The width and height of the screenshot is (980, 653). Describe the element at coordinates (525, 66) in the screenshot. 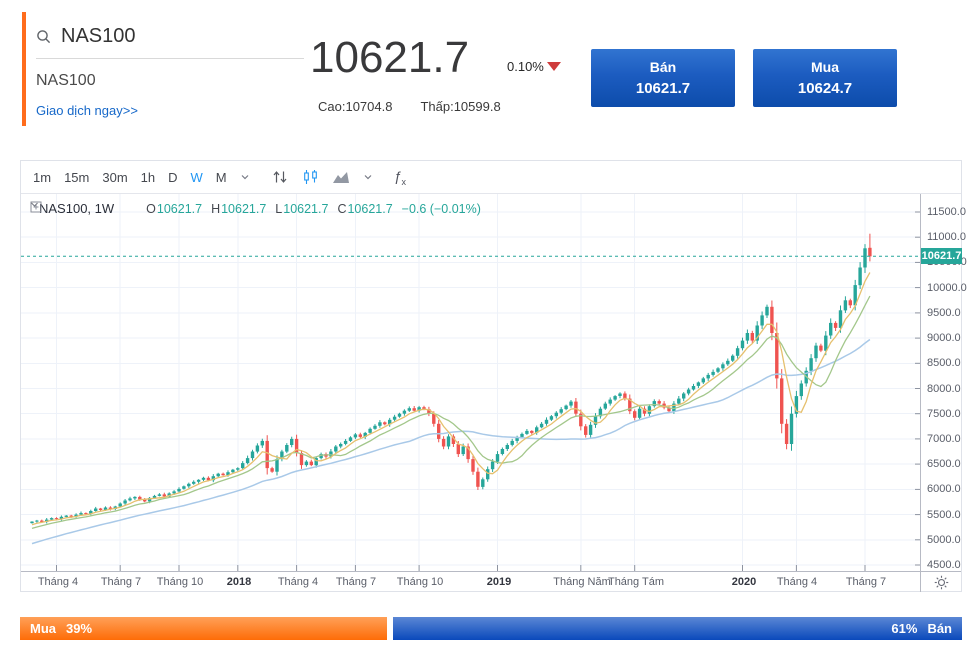

I see `change-percent: 0.10%` at that location.